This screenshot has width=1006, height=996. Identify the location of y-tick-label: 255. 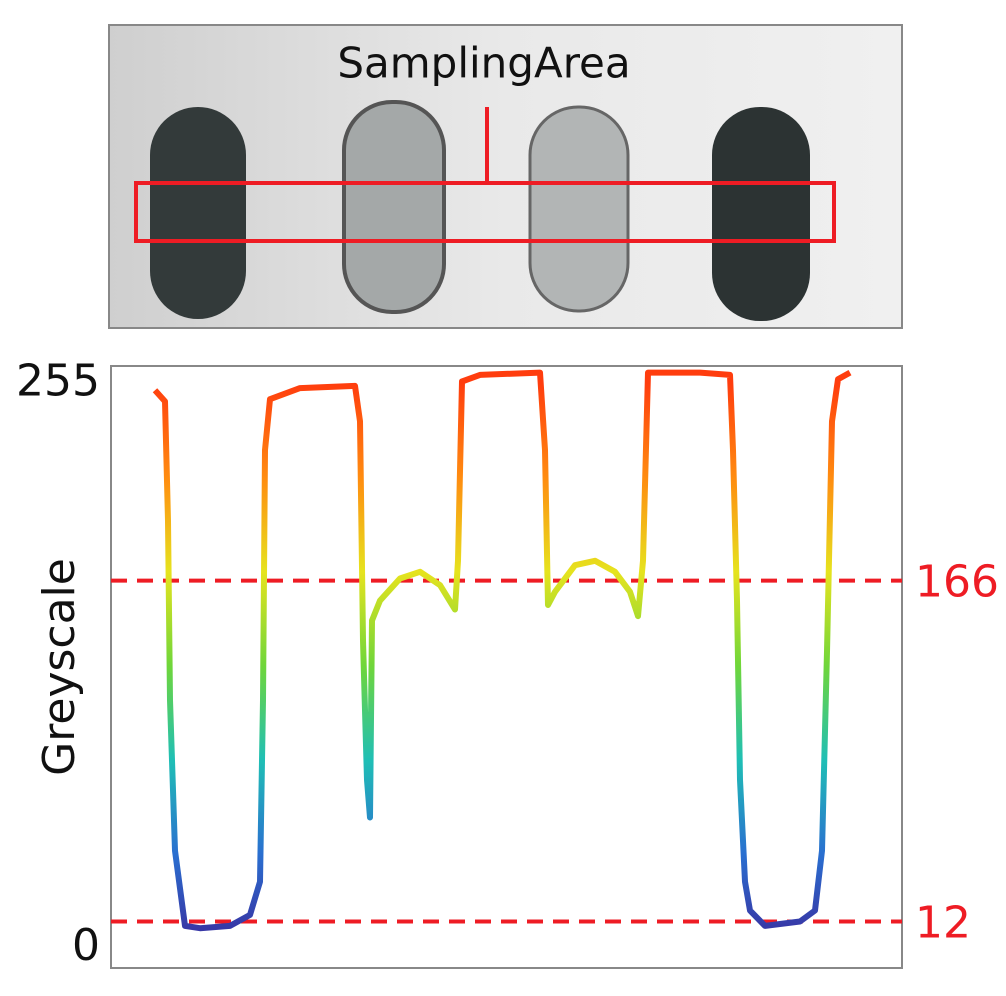
(58, 381).